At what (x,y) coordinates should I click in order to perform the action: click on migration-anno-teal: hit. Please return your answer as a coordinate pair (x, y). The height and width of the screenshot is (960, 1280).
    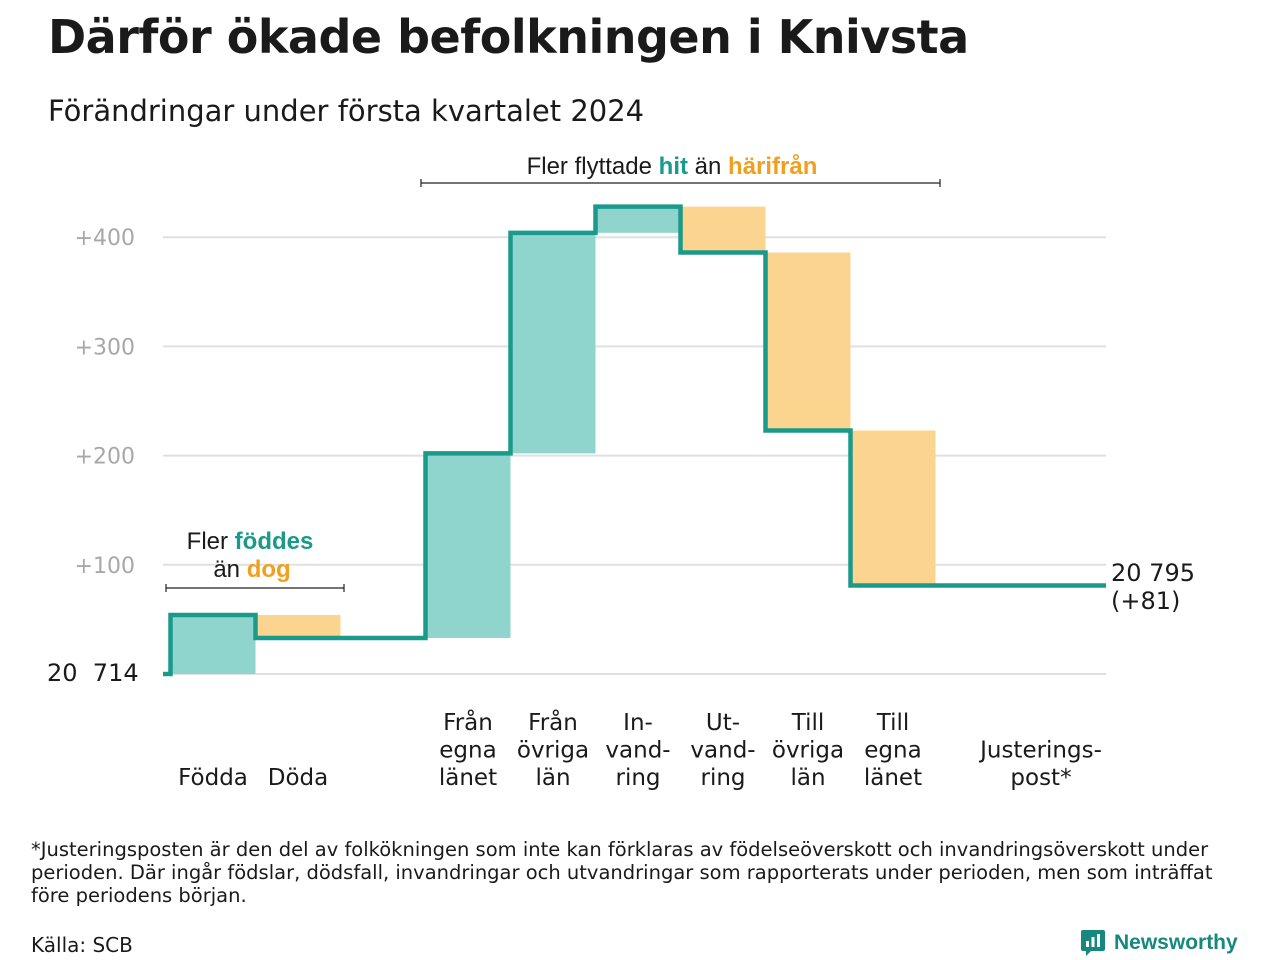
    Looking at the image, I should click on (673, 166).